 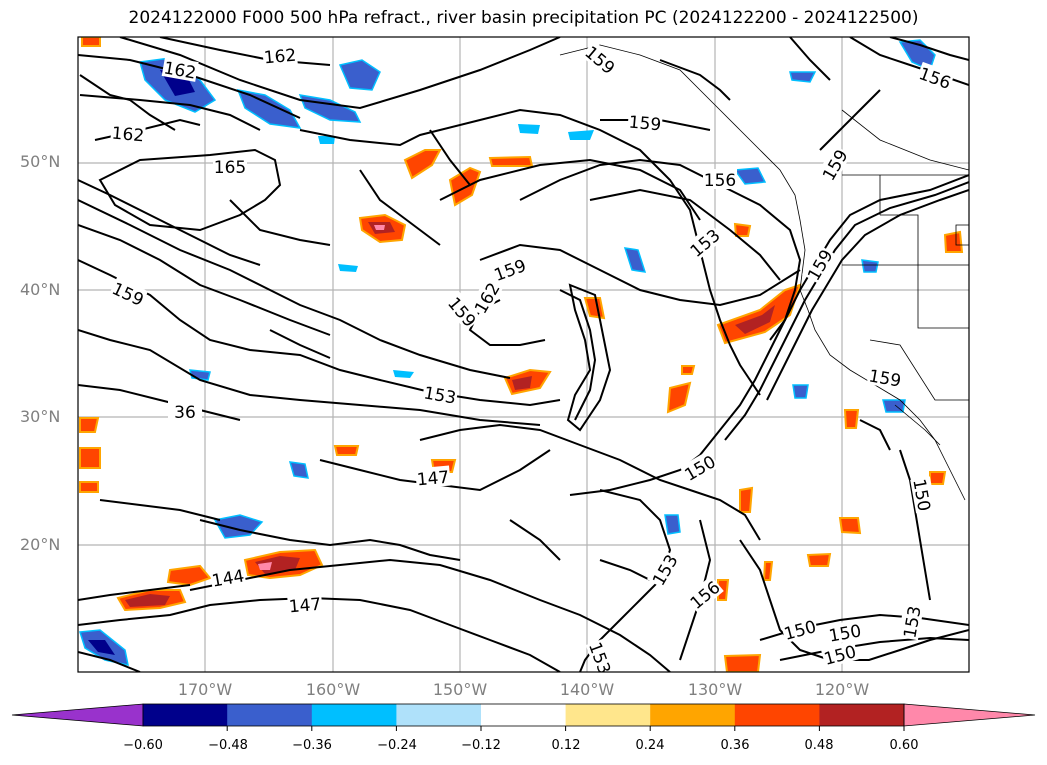 I want to click on colorbar-label: −0.48, so click(x=228, y=745).